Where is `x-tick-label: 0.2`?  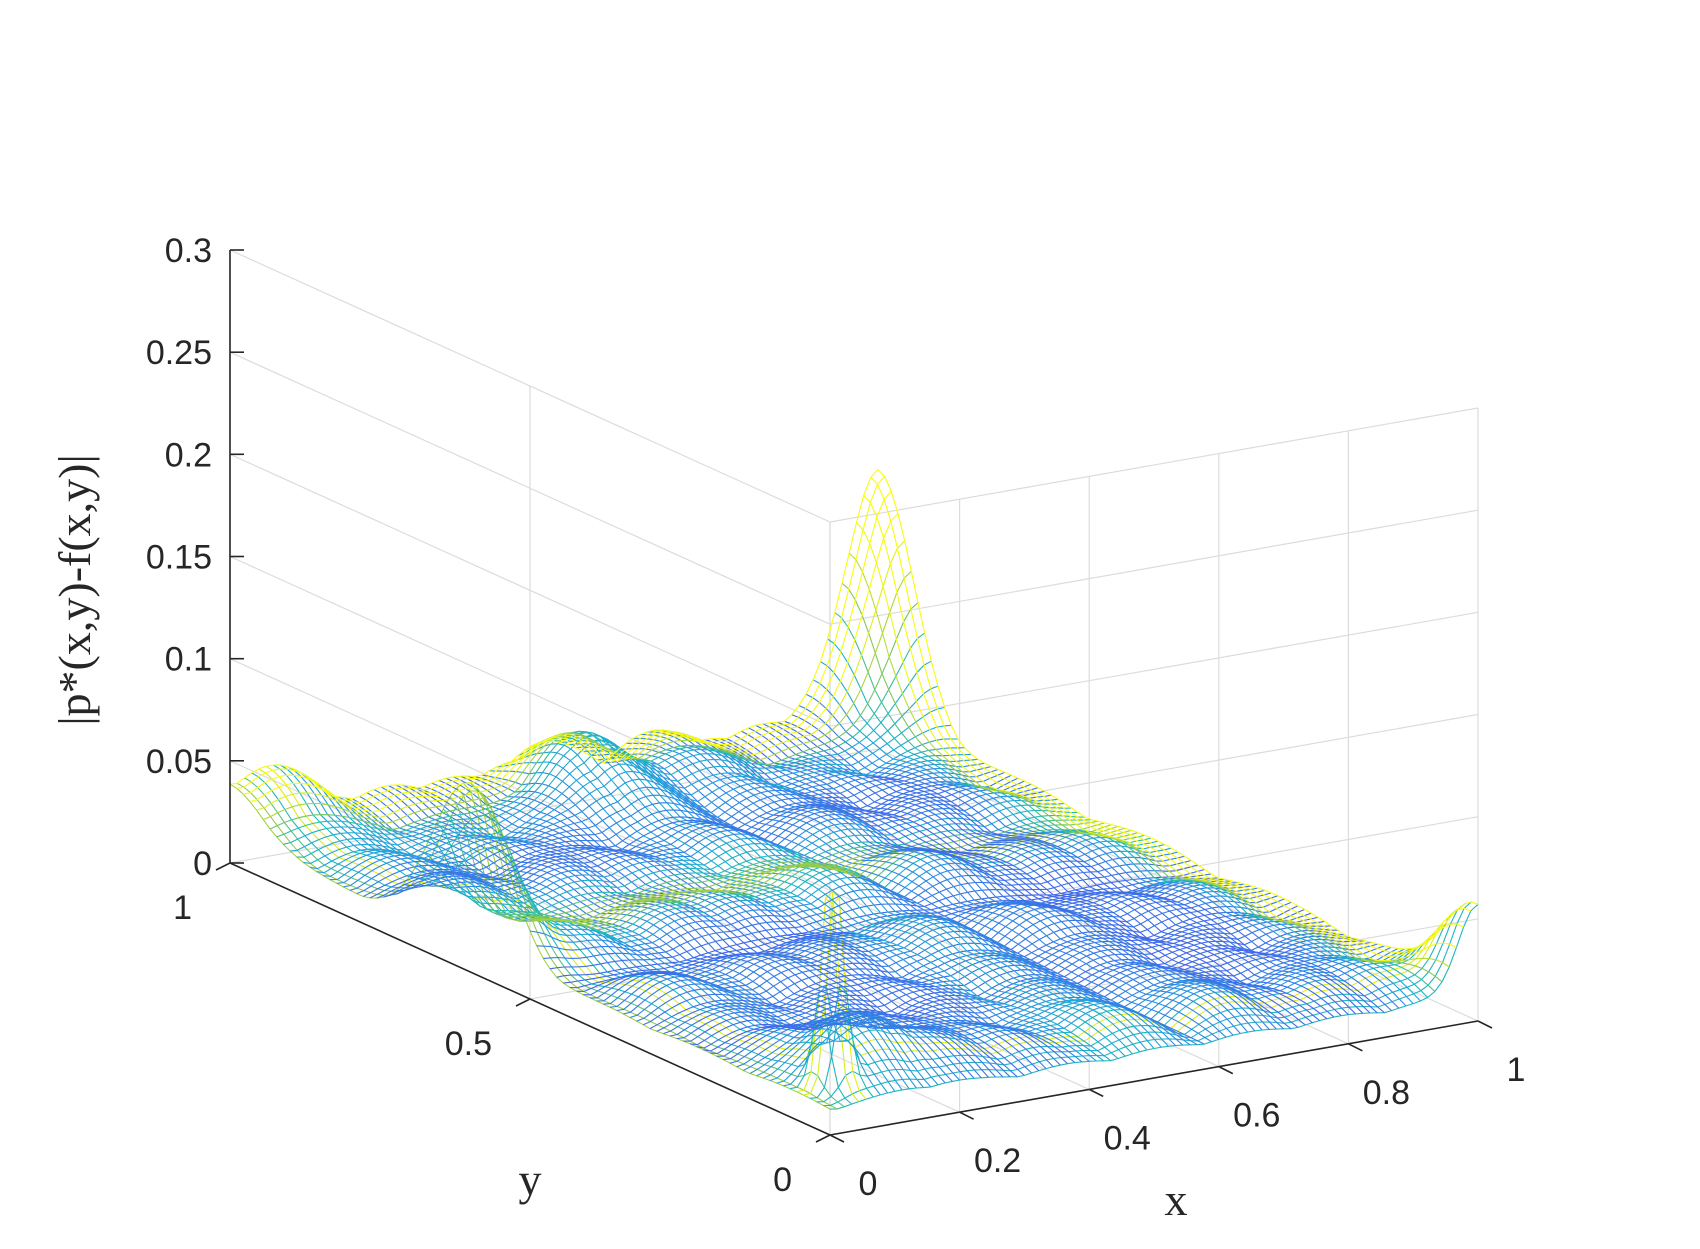 x-tick-label: 0.2 is located at coordinates (997, 1161).